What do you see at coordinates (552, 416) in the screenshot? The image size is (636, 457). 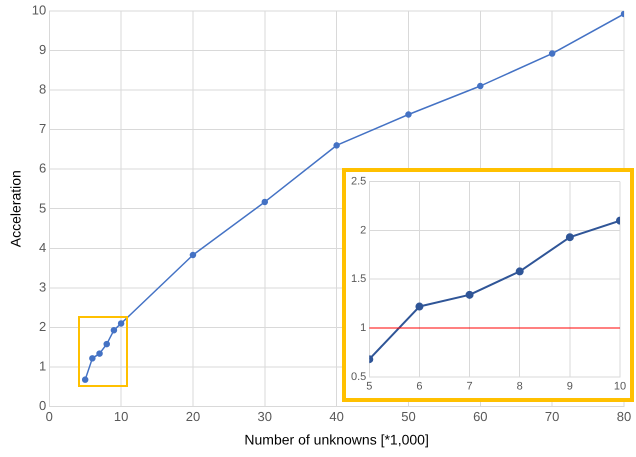 I see `x-tick-label: 70` at bounding box center [552, 416].